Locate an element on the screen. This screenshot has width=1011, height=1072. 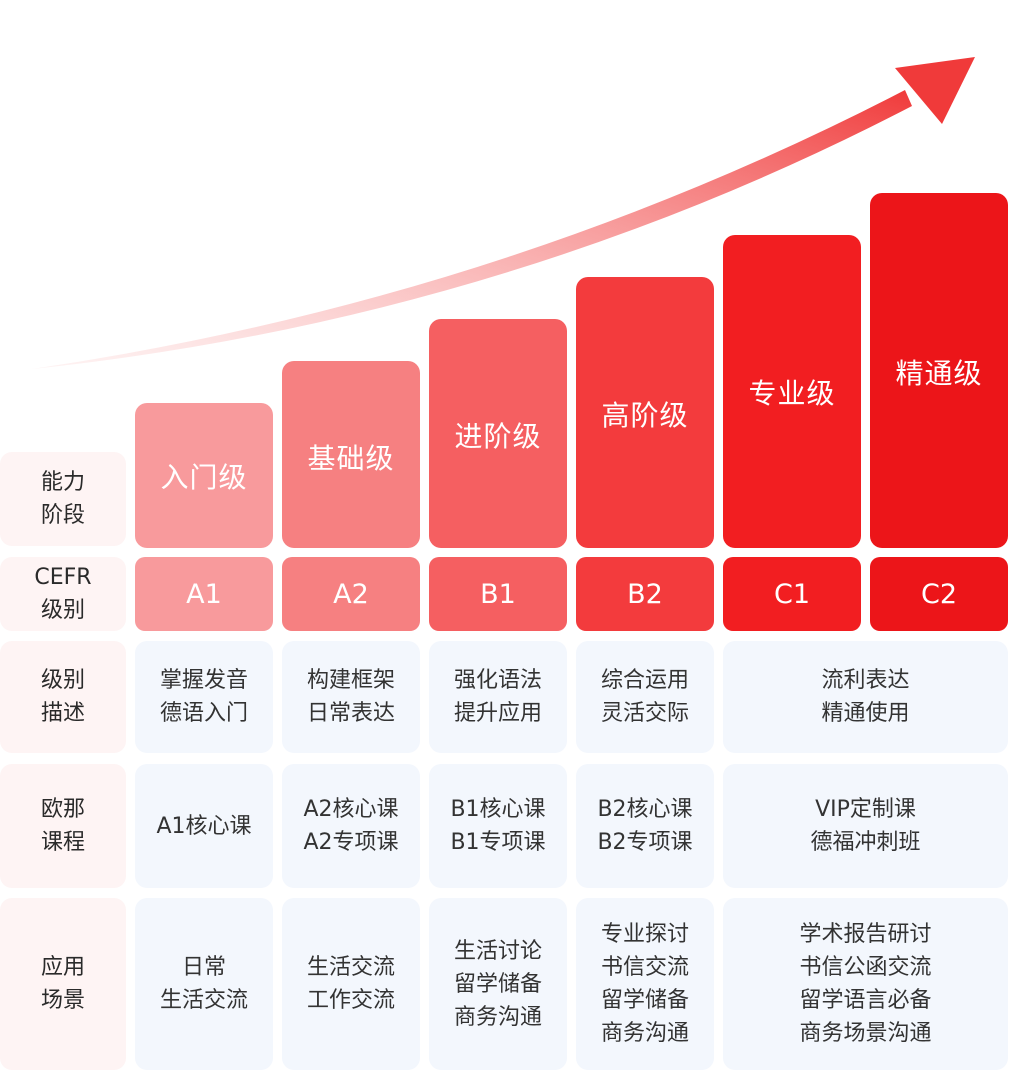
course-line: A1核心课 is located at coordinates (204, 826).